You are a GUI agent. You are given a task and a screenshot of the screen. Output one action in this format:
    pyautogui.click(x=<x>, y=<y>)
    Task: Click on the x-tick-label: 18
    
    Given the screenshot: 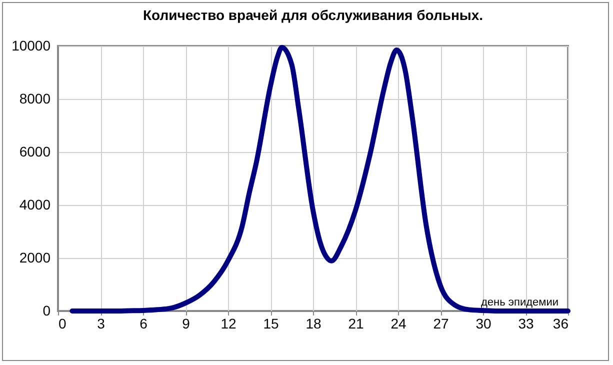 What is the action you would take?
    pyautogui.click(x=314, y=324)
    